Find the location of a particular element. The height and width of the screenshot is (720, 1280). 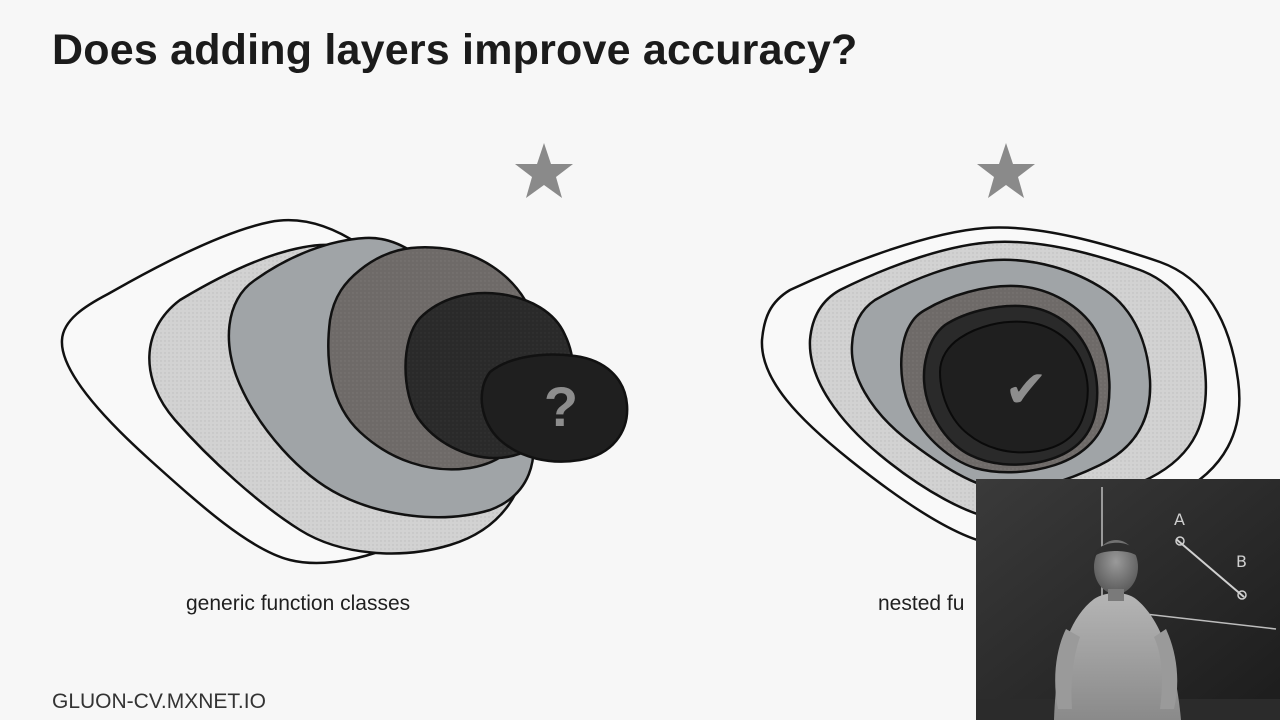

slide-title: Does adding layers improve accuracy? is located at coordinates (455, 50).